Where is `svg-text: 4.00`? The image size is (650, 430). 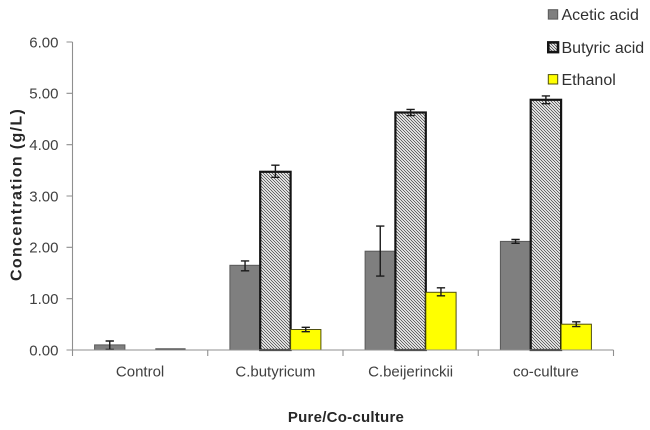
svg-text: 4.00 is located at coordinates (43, 145).